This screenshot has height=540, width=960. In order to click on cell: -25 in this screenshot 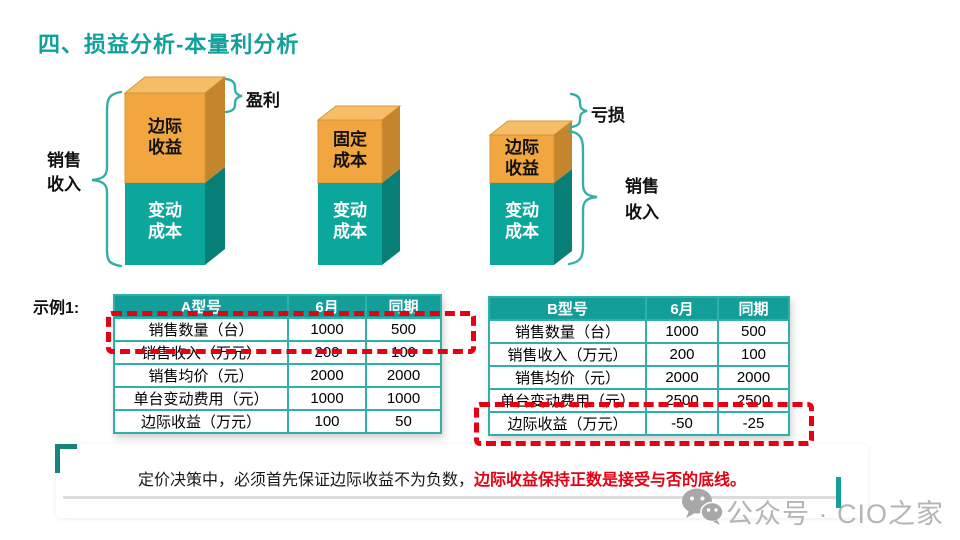, I will do `click(753, 423)`.